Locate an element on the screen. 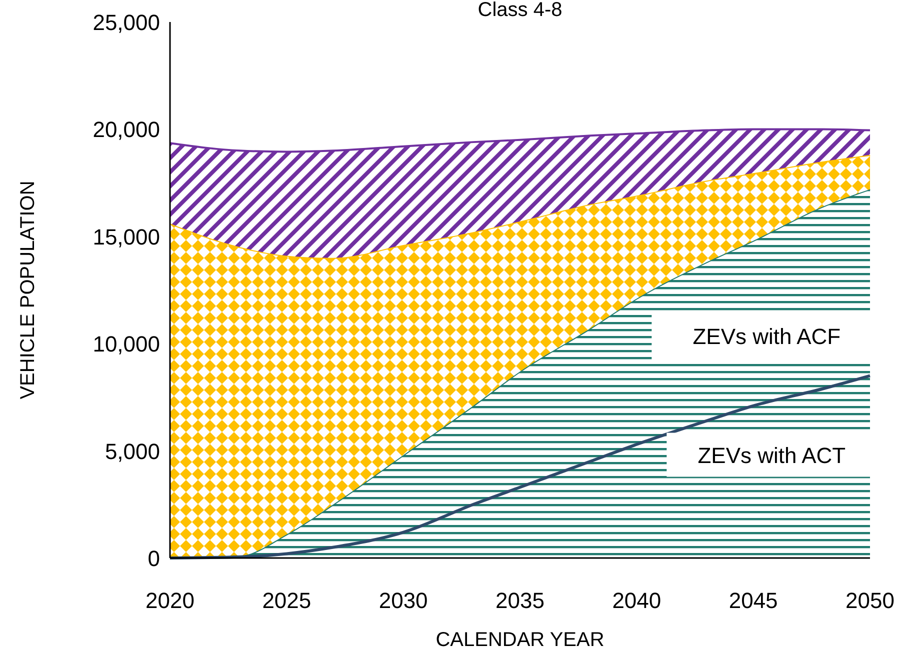  x-axis-title: CALENDAR YEAR is located at coordinates (520, 640).